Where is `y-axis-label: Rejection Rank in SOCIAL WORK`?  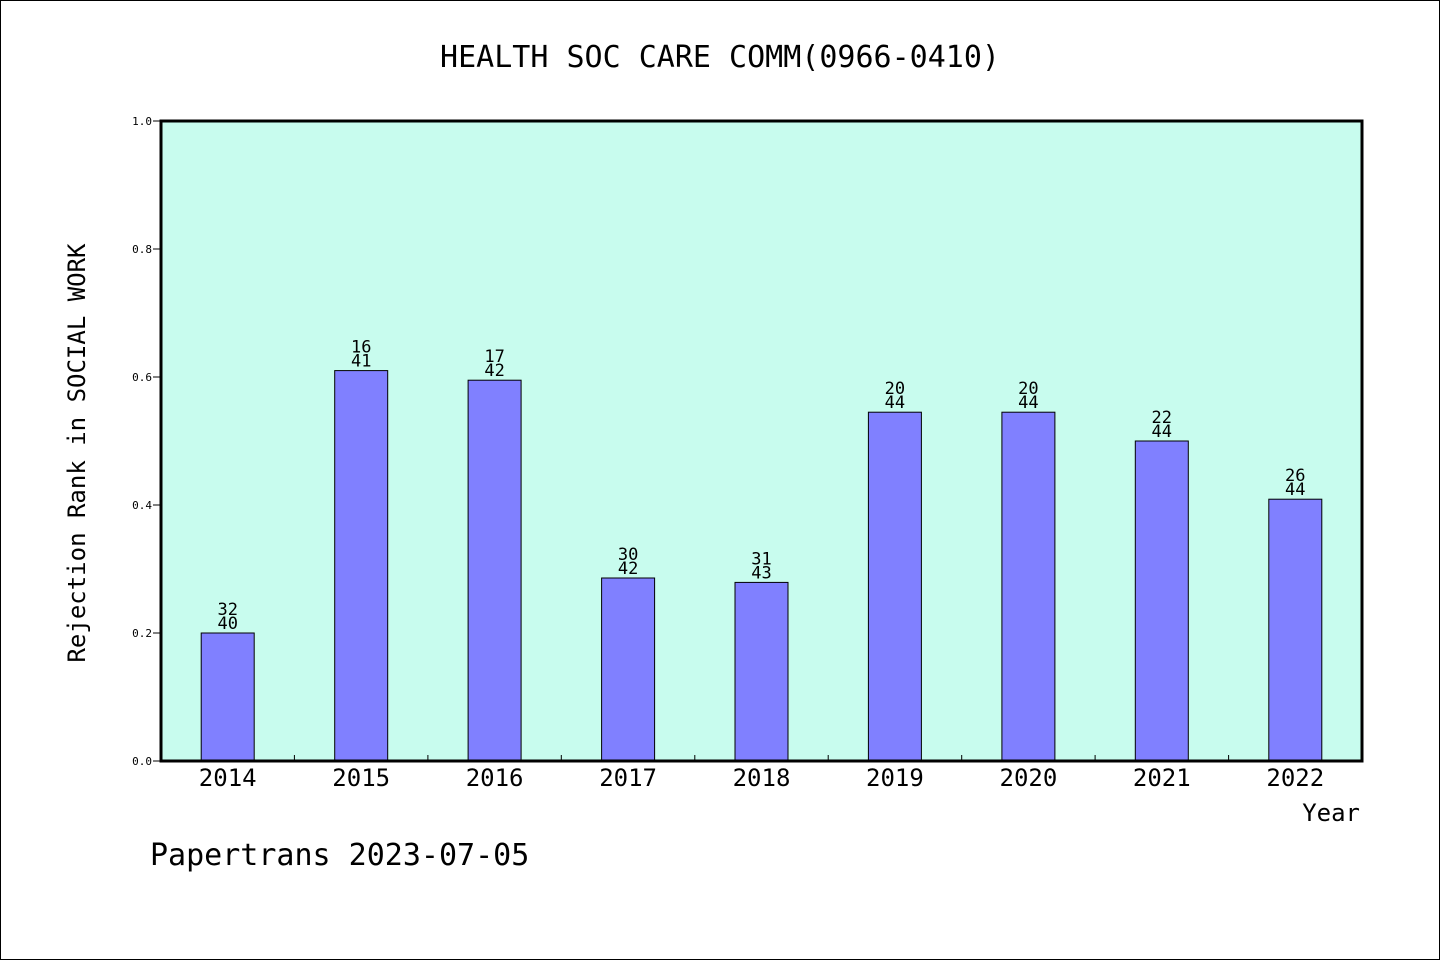 y-axis-label: Rejection Rank in SOCIAL WORK is located at coordinates (77, 453).